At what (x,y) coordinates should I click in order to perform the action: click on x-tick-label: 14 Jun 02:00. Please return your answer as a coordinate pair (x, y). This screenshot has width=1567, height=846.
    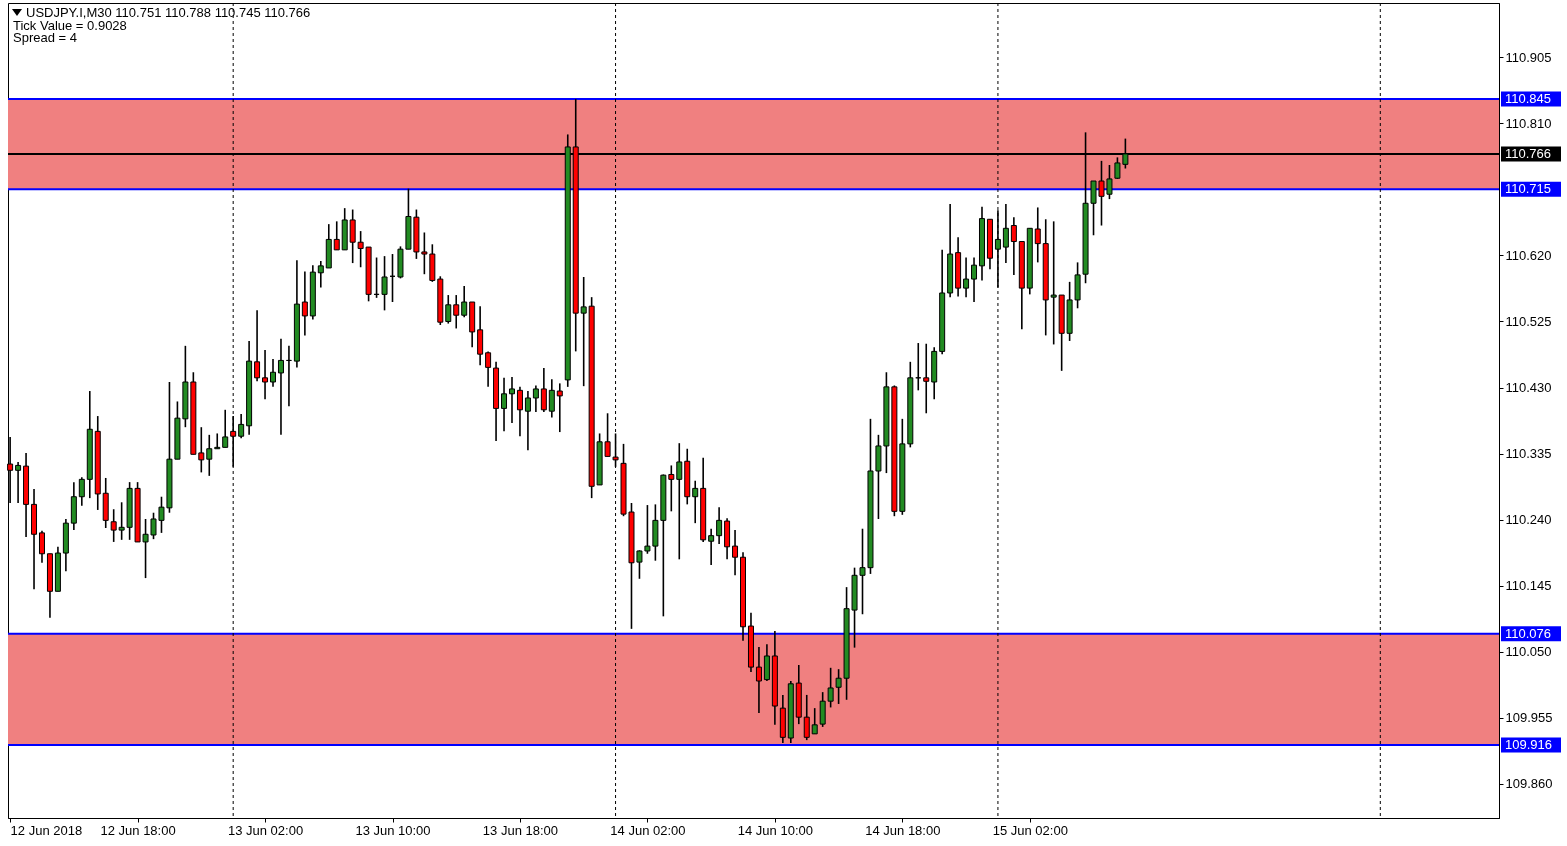
    Looking at the image, I should click on (648, 830).